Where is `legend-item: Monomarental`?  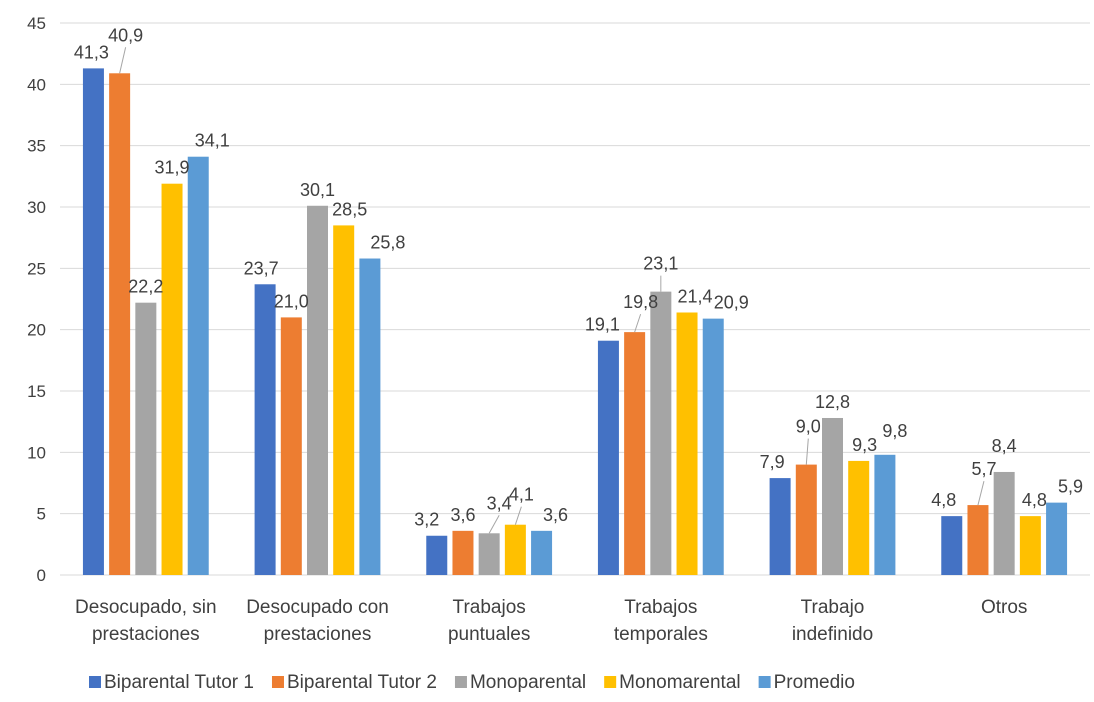 legend-item: Monomarental is located at coordinates (672, 682).